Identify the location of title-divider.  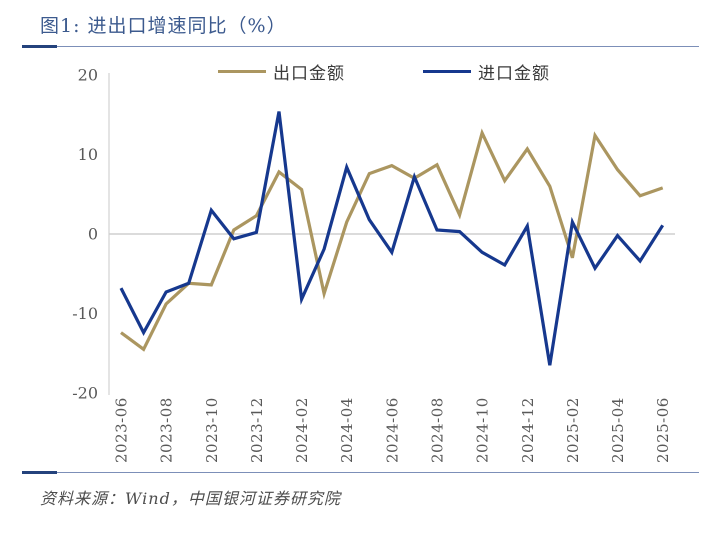
(360, 46).